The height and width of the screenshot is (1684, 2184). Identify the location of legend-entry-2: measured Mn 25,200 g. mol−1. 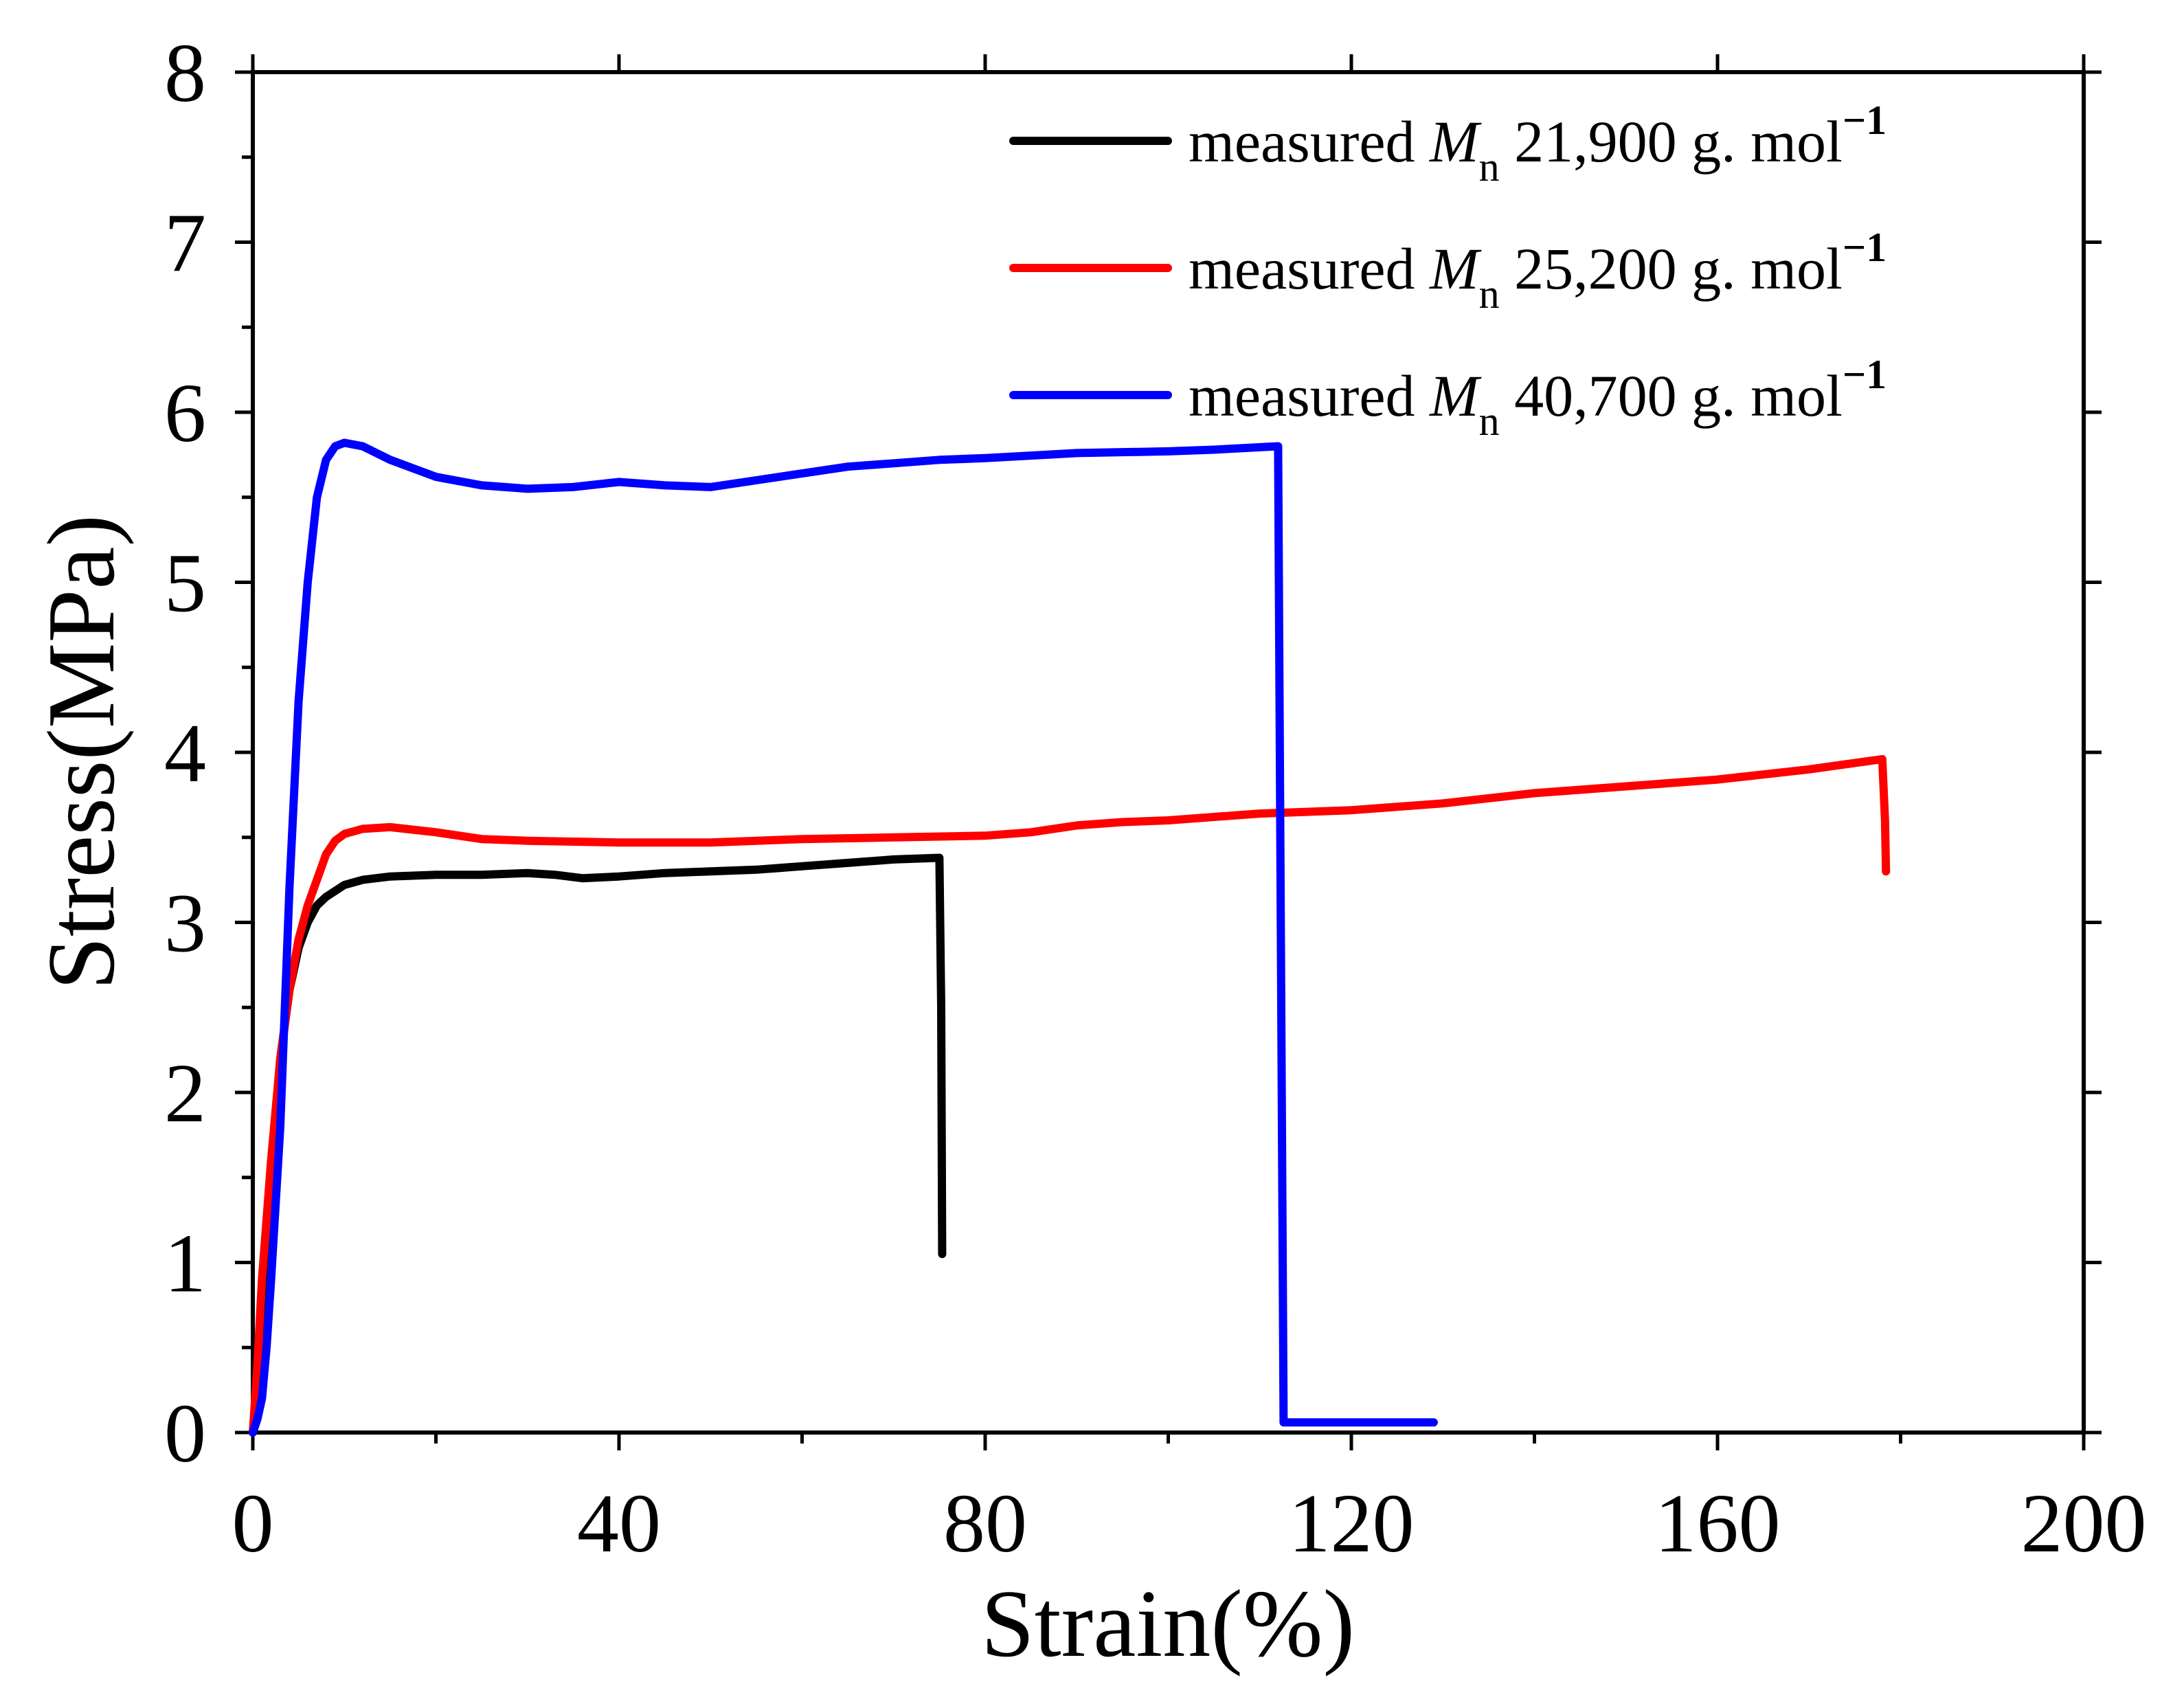
(1448, 271).